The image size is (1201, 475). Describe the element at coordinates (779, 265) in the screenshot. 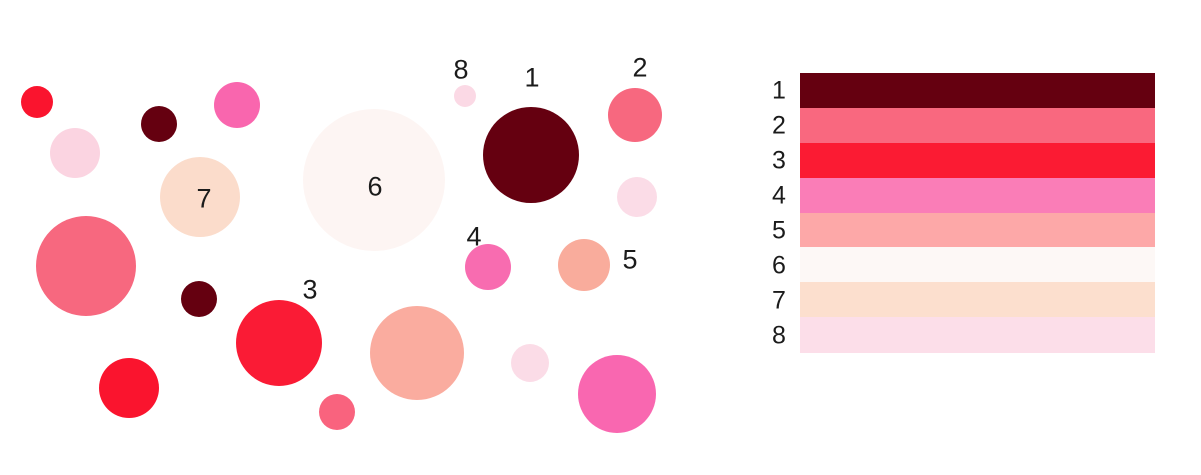

I see `legend-index-label-6: 6` at that location.